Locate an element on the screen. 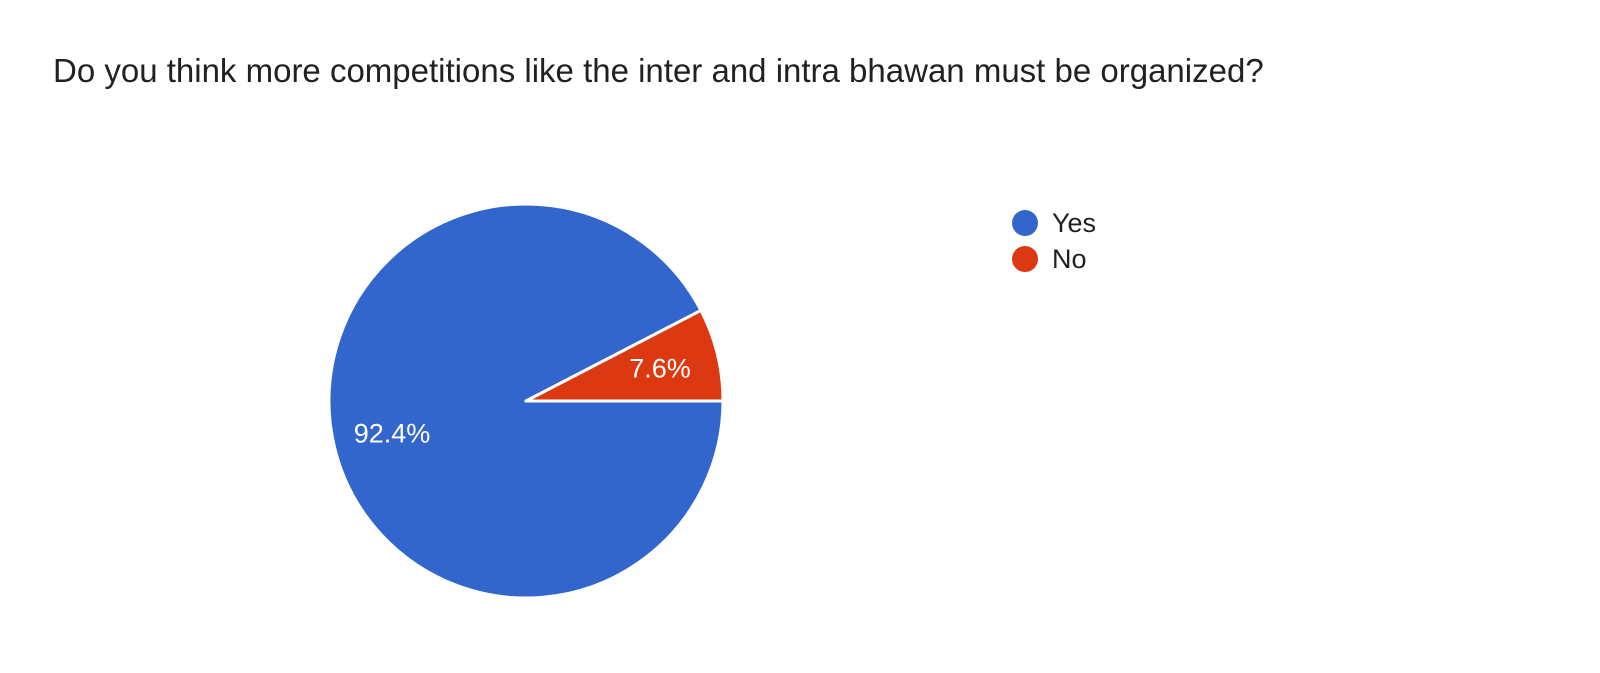 The image size is (1600, 673). legend-item-no: No is located at coordinates (1054, 259).